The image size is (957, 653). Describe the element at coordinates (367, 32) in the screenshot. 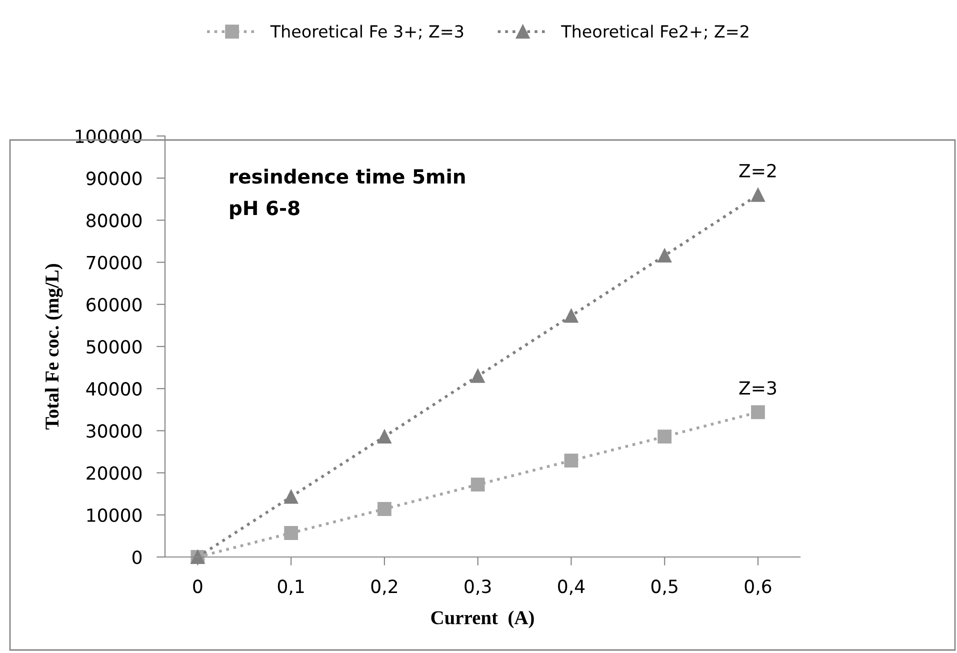

I see `legend-label: Theoretical Fe 3+; Z=3` at that location.